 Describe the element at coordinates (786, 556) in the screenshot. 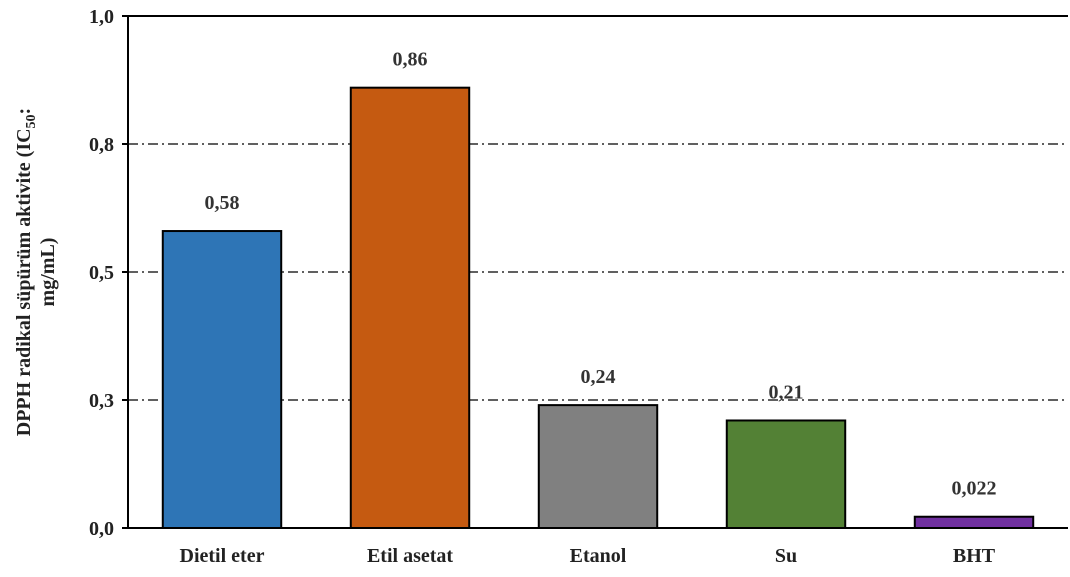

I see `category-label: Su` at that location.